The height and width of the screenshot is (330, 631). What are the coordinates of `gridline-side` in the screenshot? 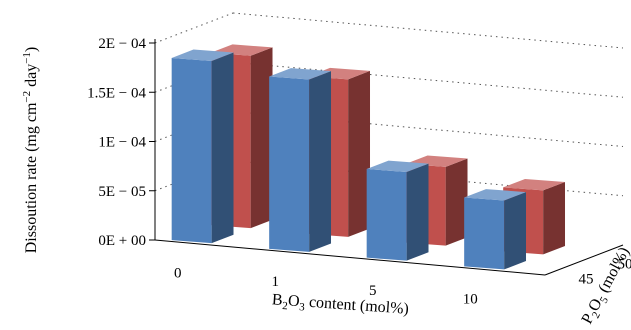 It's located at (194, 28).